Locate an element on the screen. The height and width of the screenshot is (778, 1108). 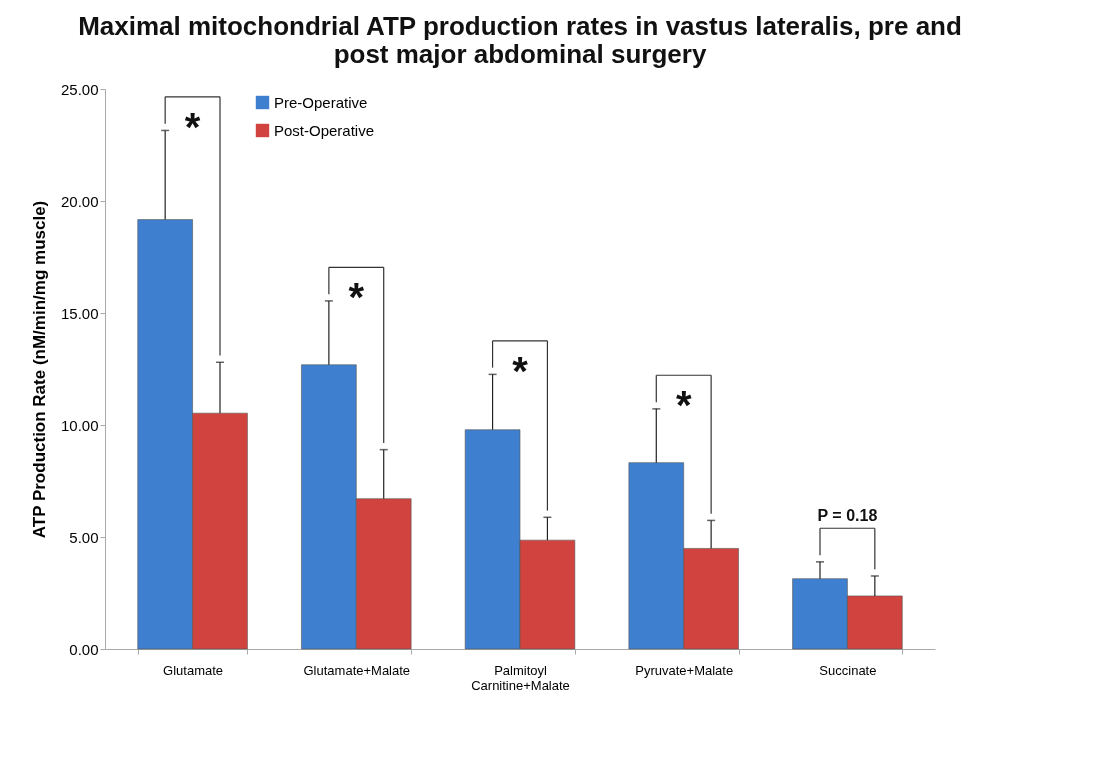
annotation: P = 0.18 is located at coordinates (847, 516).